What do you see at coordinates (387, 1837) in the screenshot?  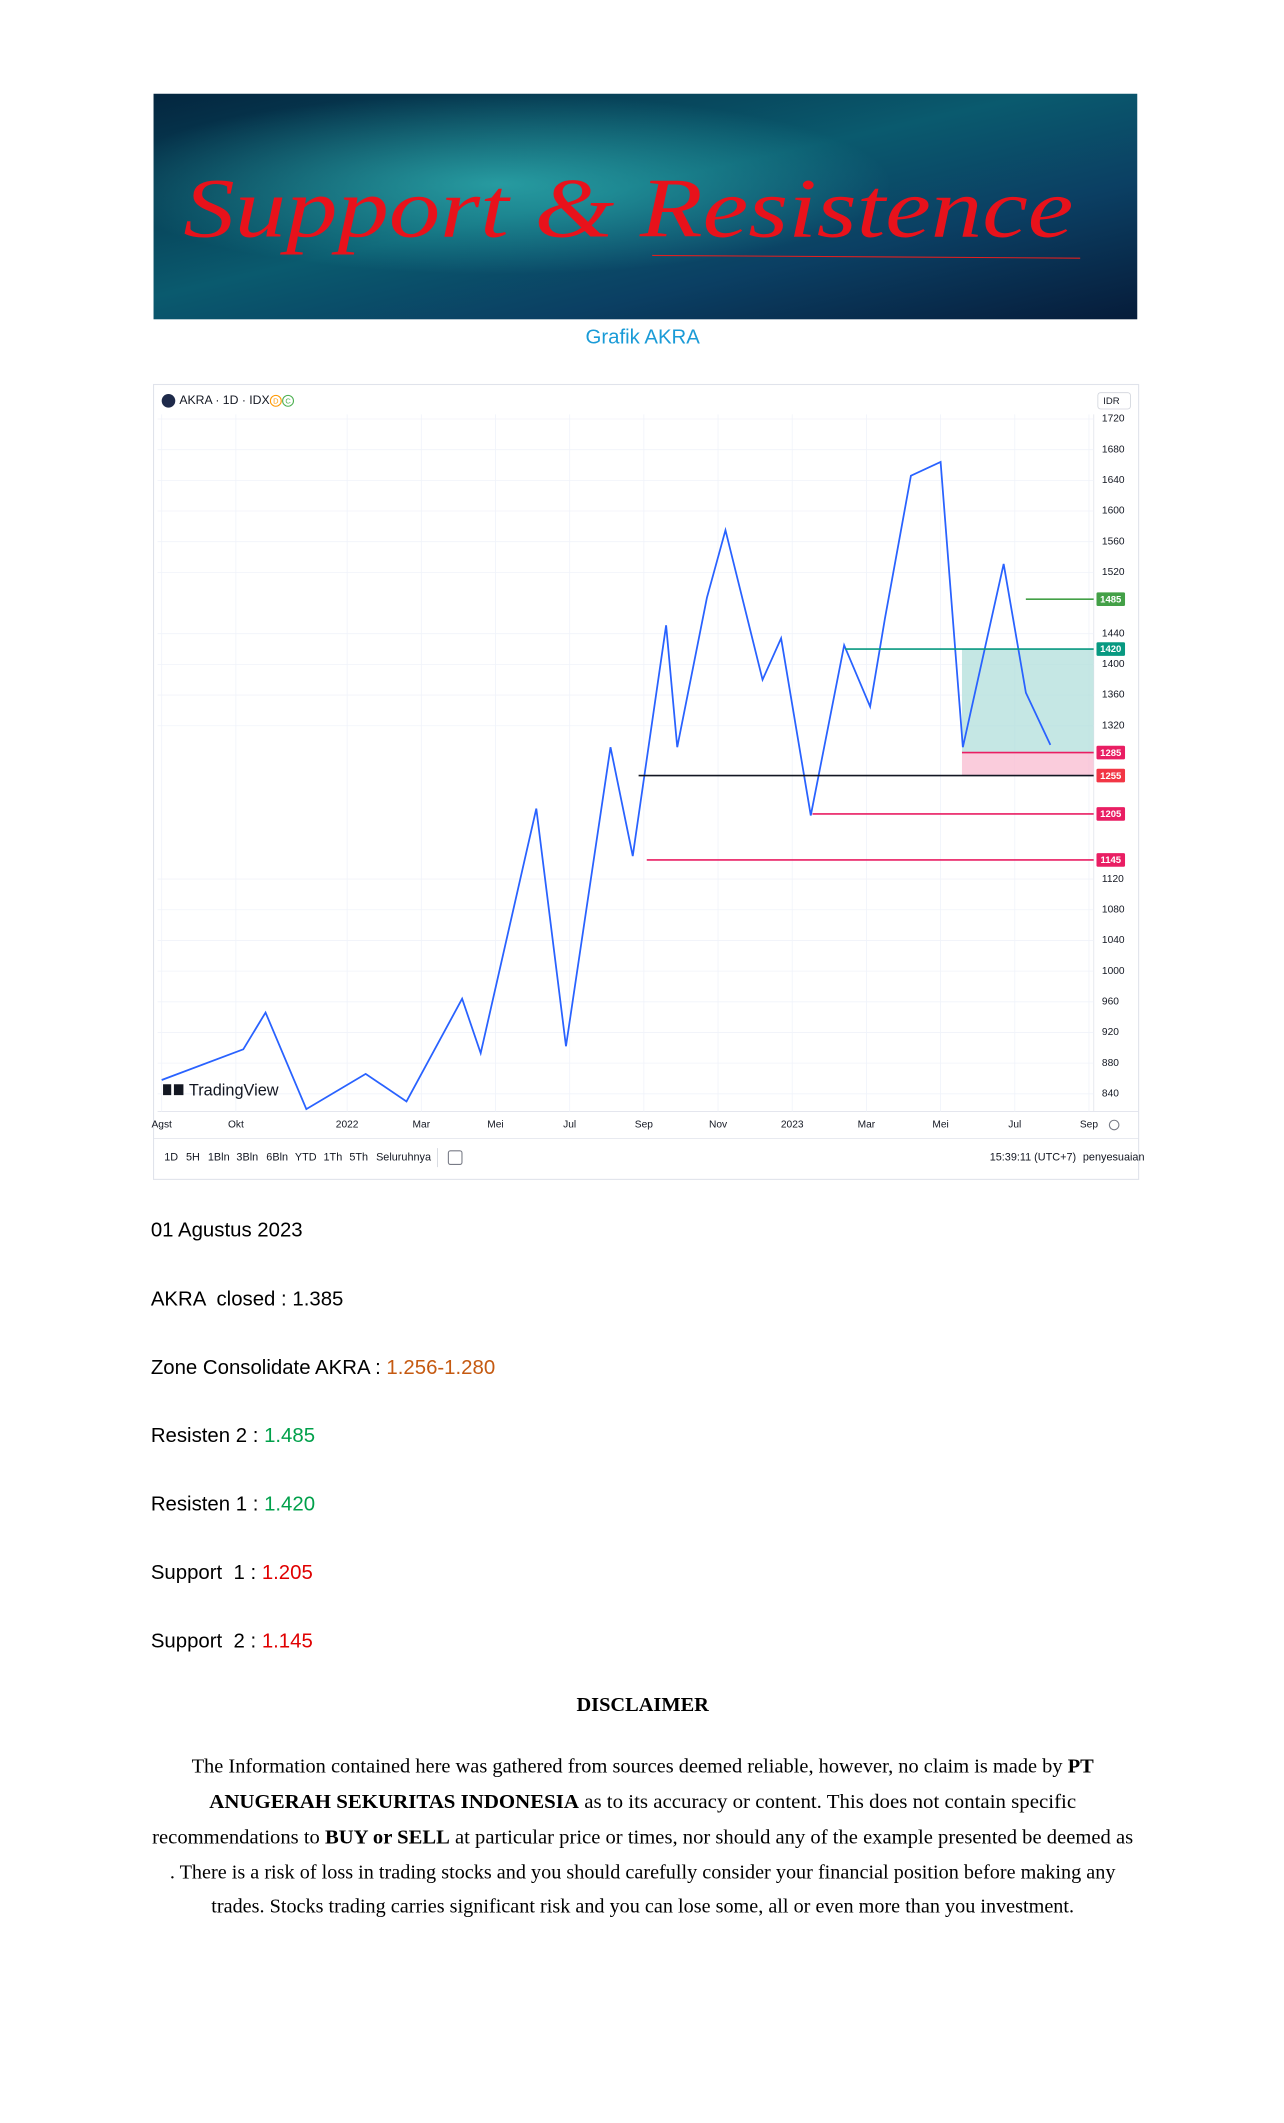 I see `disclaimer-text: BUY or SELL` at bounding box center [387, 1837].